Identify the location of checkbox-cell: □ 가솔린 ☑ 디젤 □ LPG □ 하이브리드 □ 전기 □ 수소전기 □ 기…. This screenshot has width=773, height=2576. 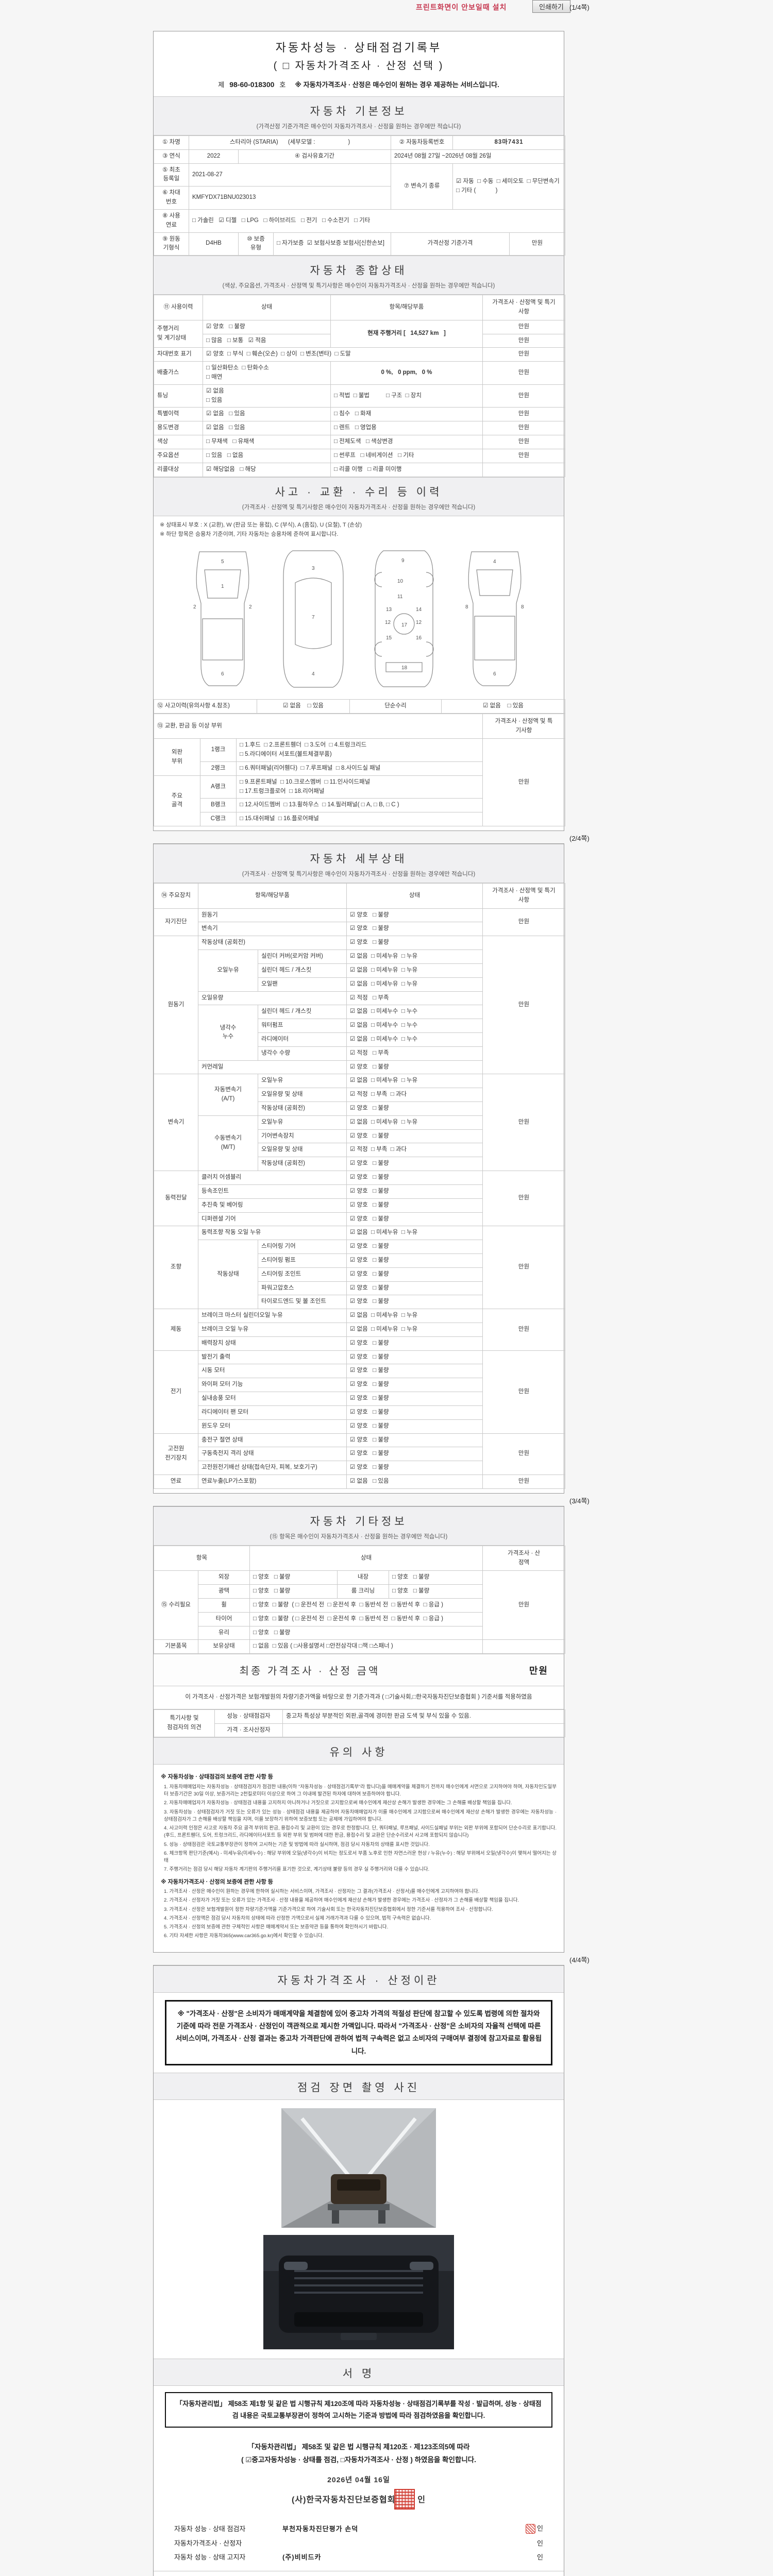
(377, 221).